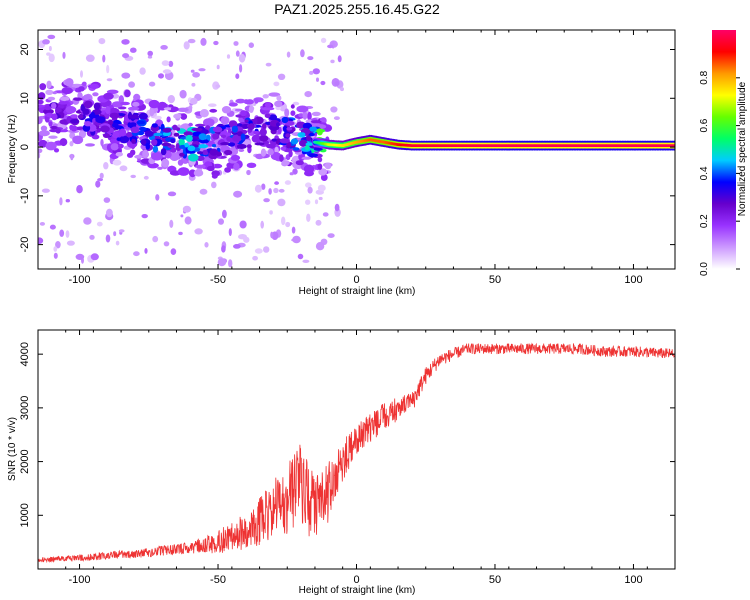  Describe the element at coordinates (79, 280) in the screenshot. I see `x-tick-label: -100` at that location.